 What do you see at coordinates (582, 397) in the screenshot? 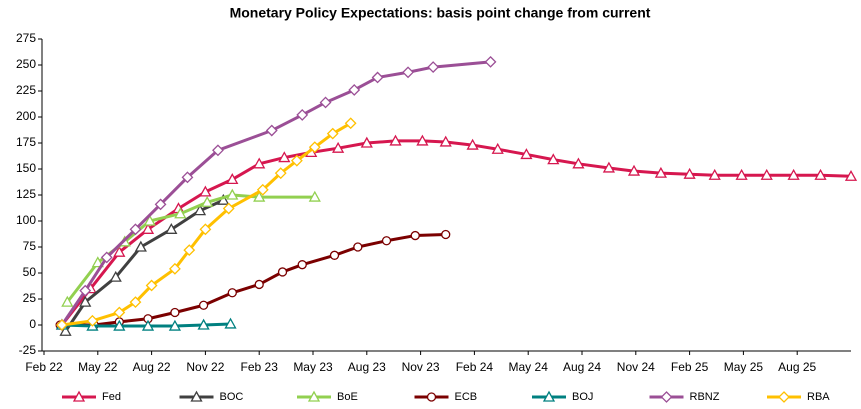
I see `legend-label: BOJ` at bounding box center [582, 397].